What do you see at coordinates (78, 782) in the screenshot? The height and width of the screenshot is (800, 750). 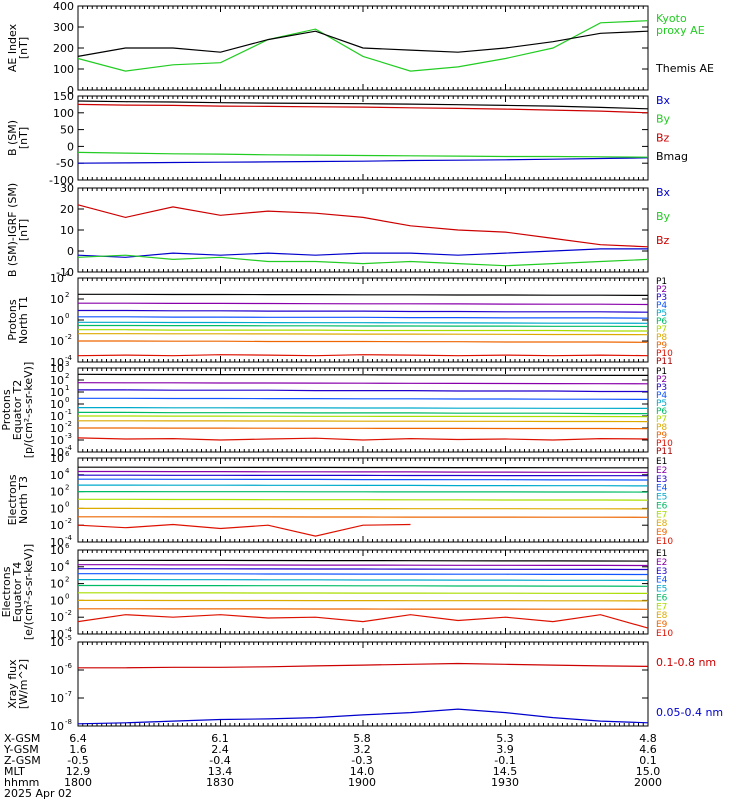 I see `ephemeris-value: 1800` at bounding box center [78, 782].